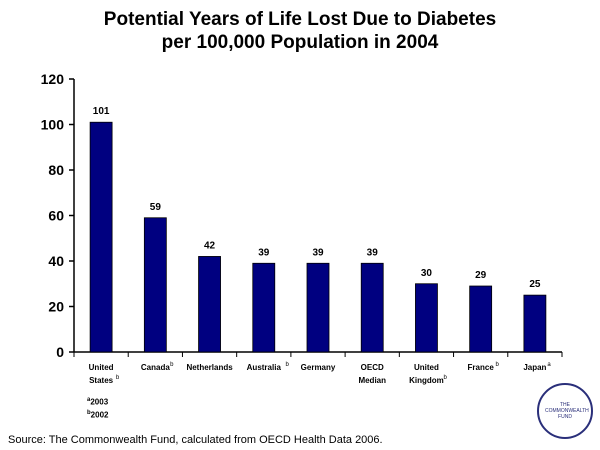 The height and width of the screenshot is (450, 600). I want to click on data-label: 101, so click(101, 111).